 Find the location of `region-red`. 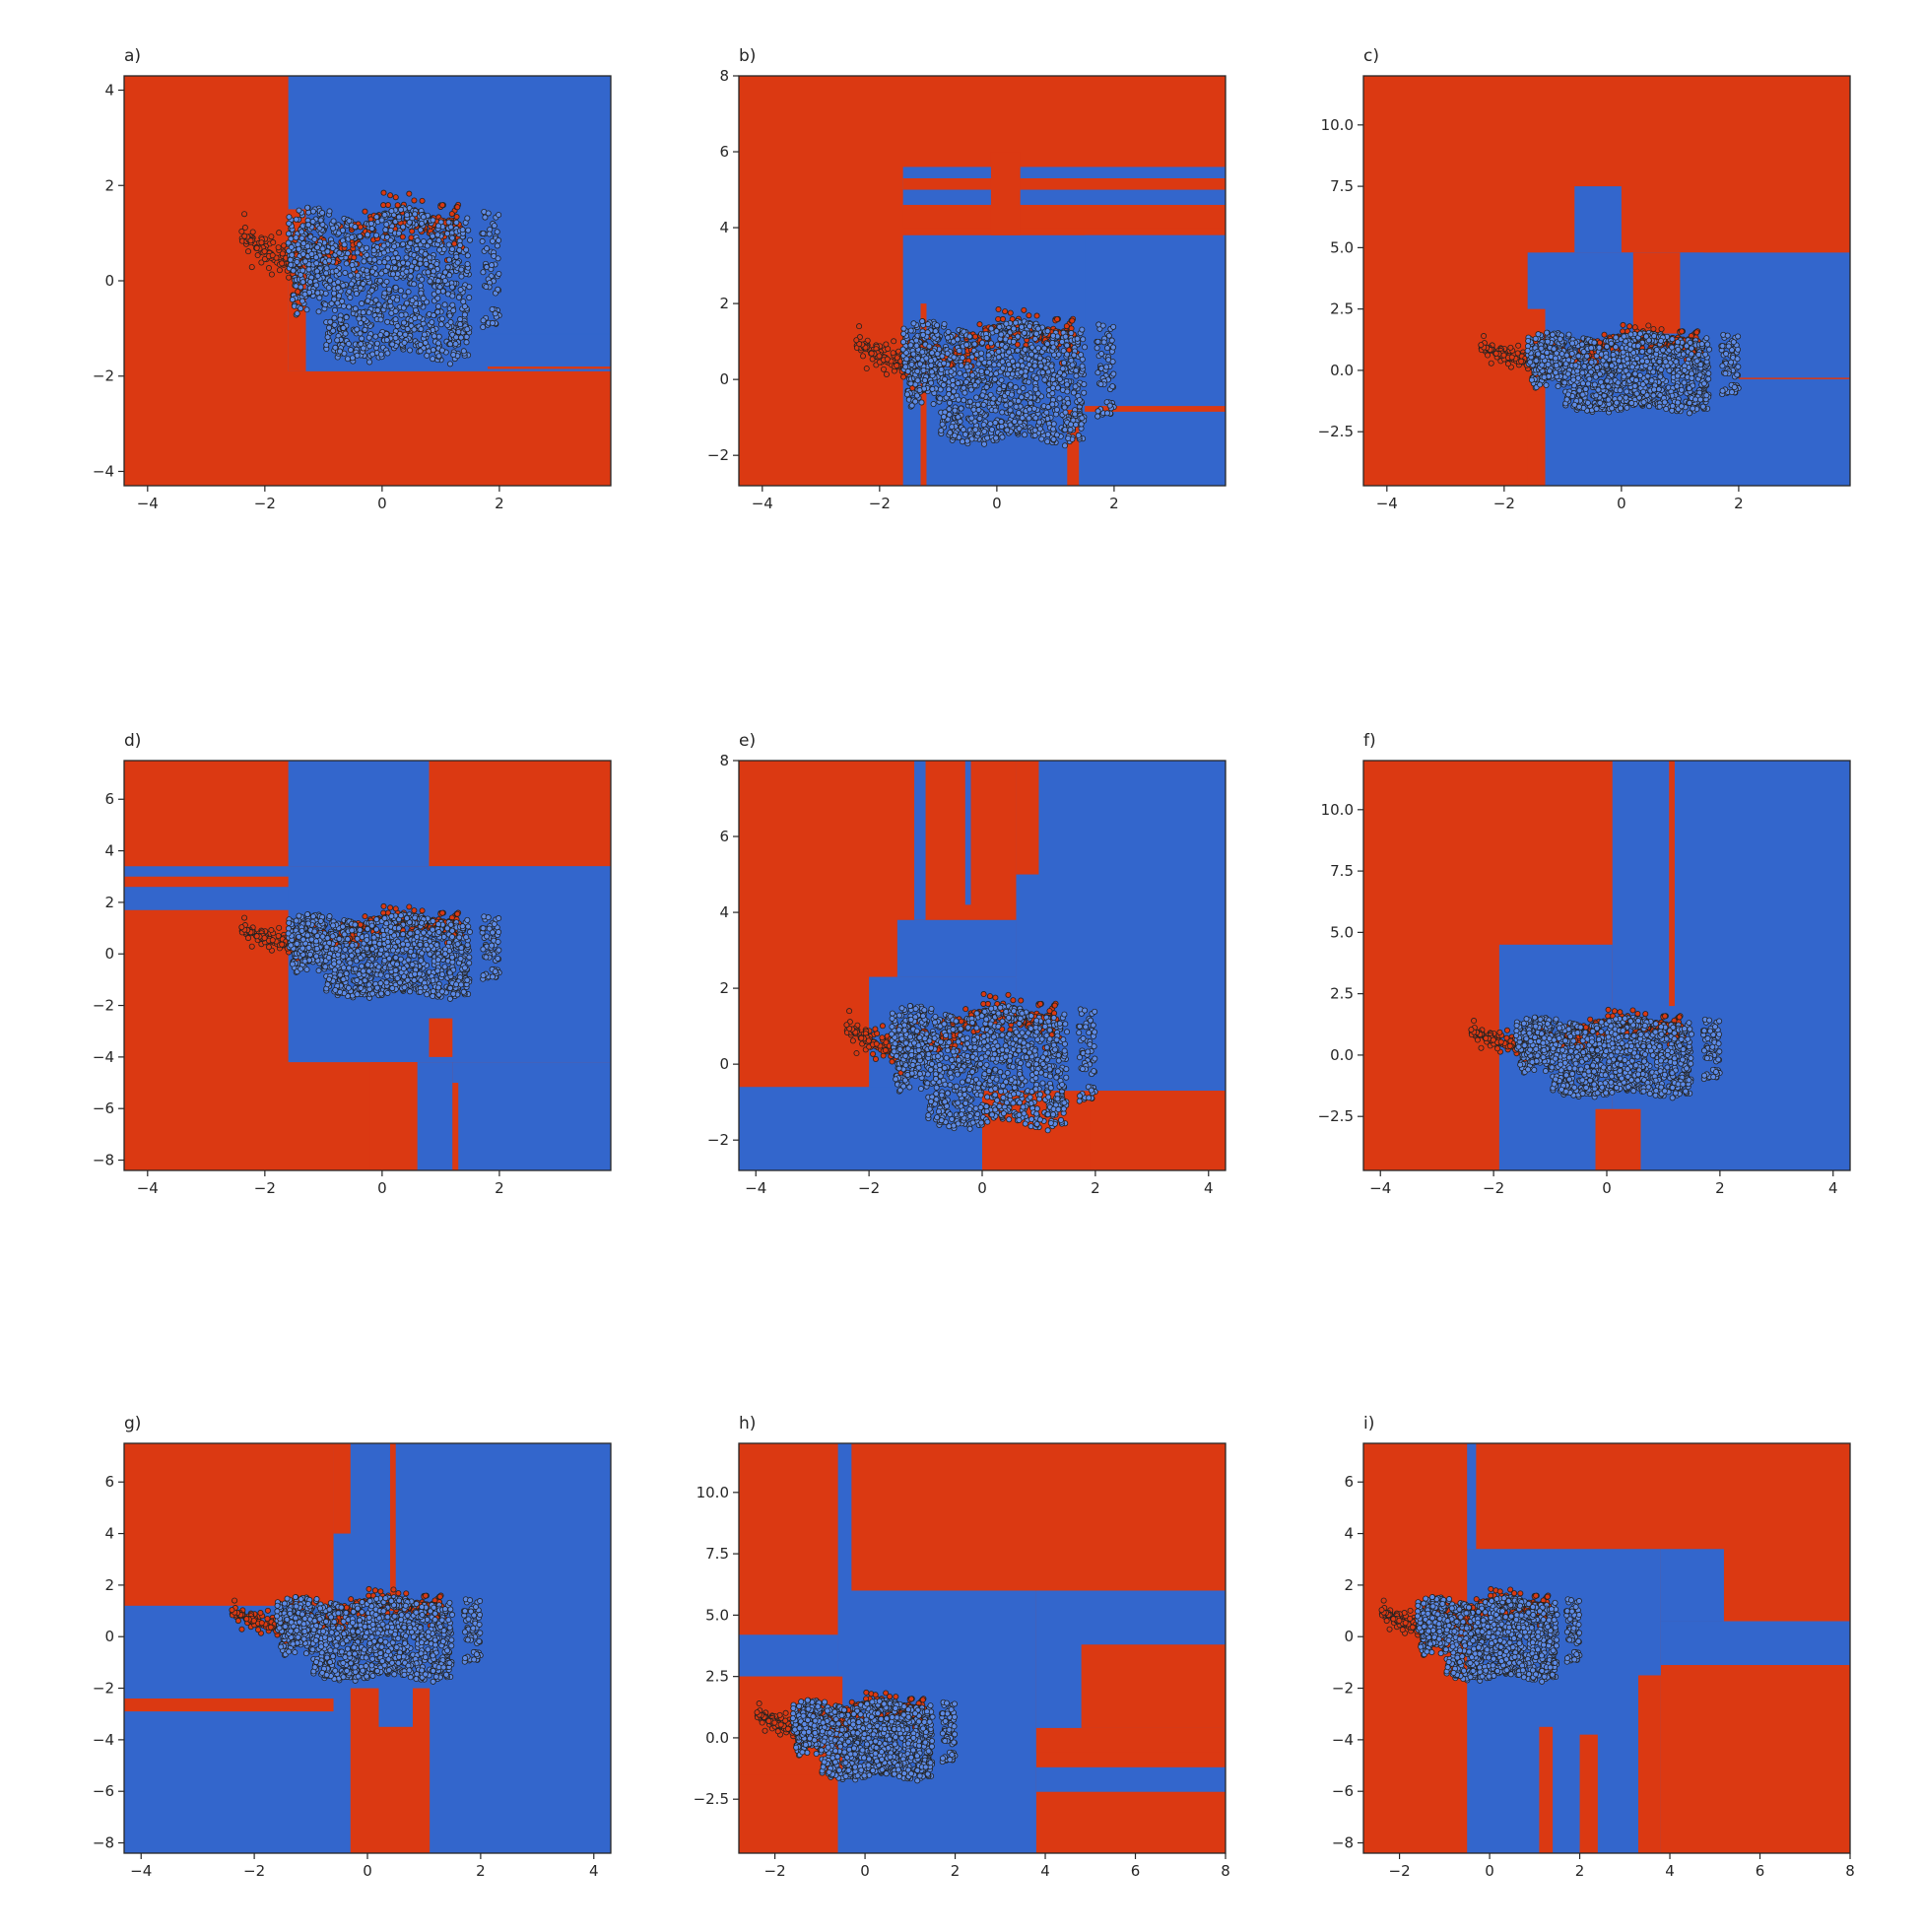

region-red is located at coordinates (1006, 193).